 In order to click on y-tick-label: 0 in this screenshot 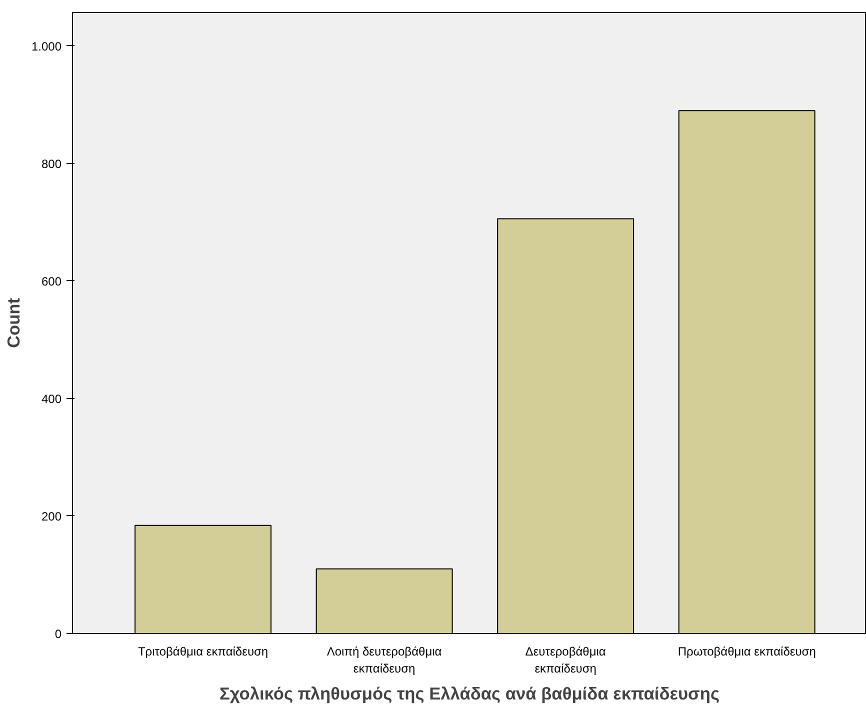, I will do `click(58, 634)`.